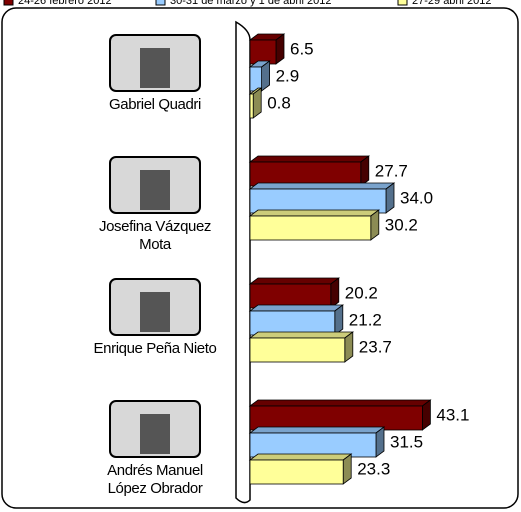  Describe the element at coordinates (279, 102) in the screenshot. I see `value-label: 0.8` at that location.